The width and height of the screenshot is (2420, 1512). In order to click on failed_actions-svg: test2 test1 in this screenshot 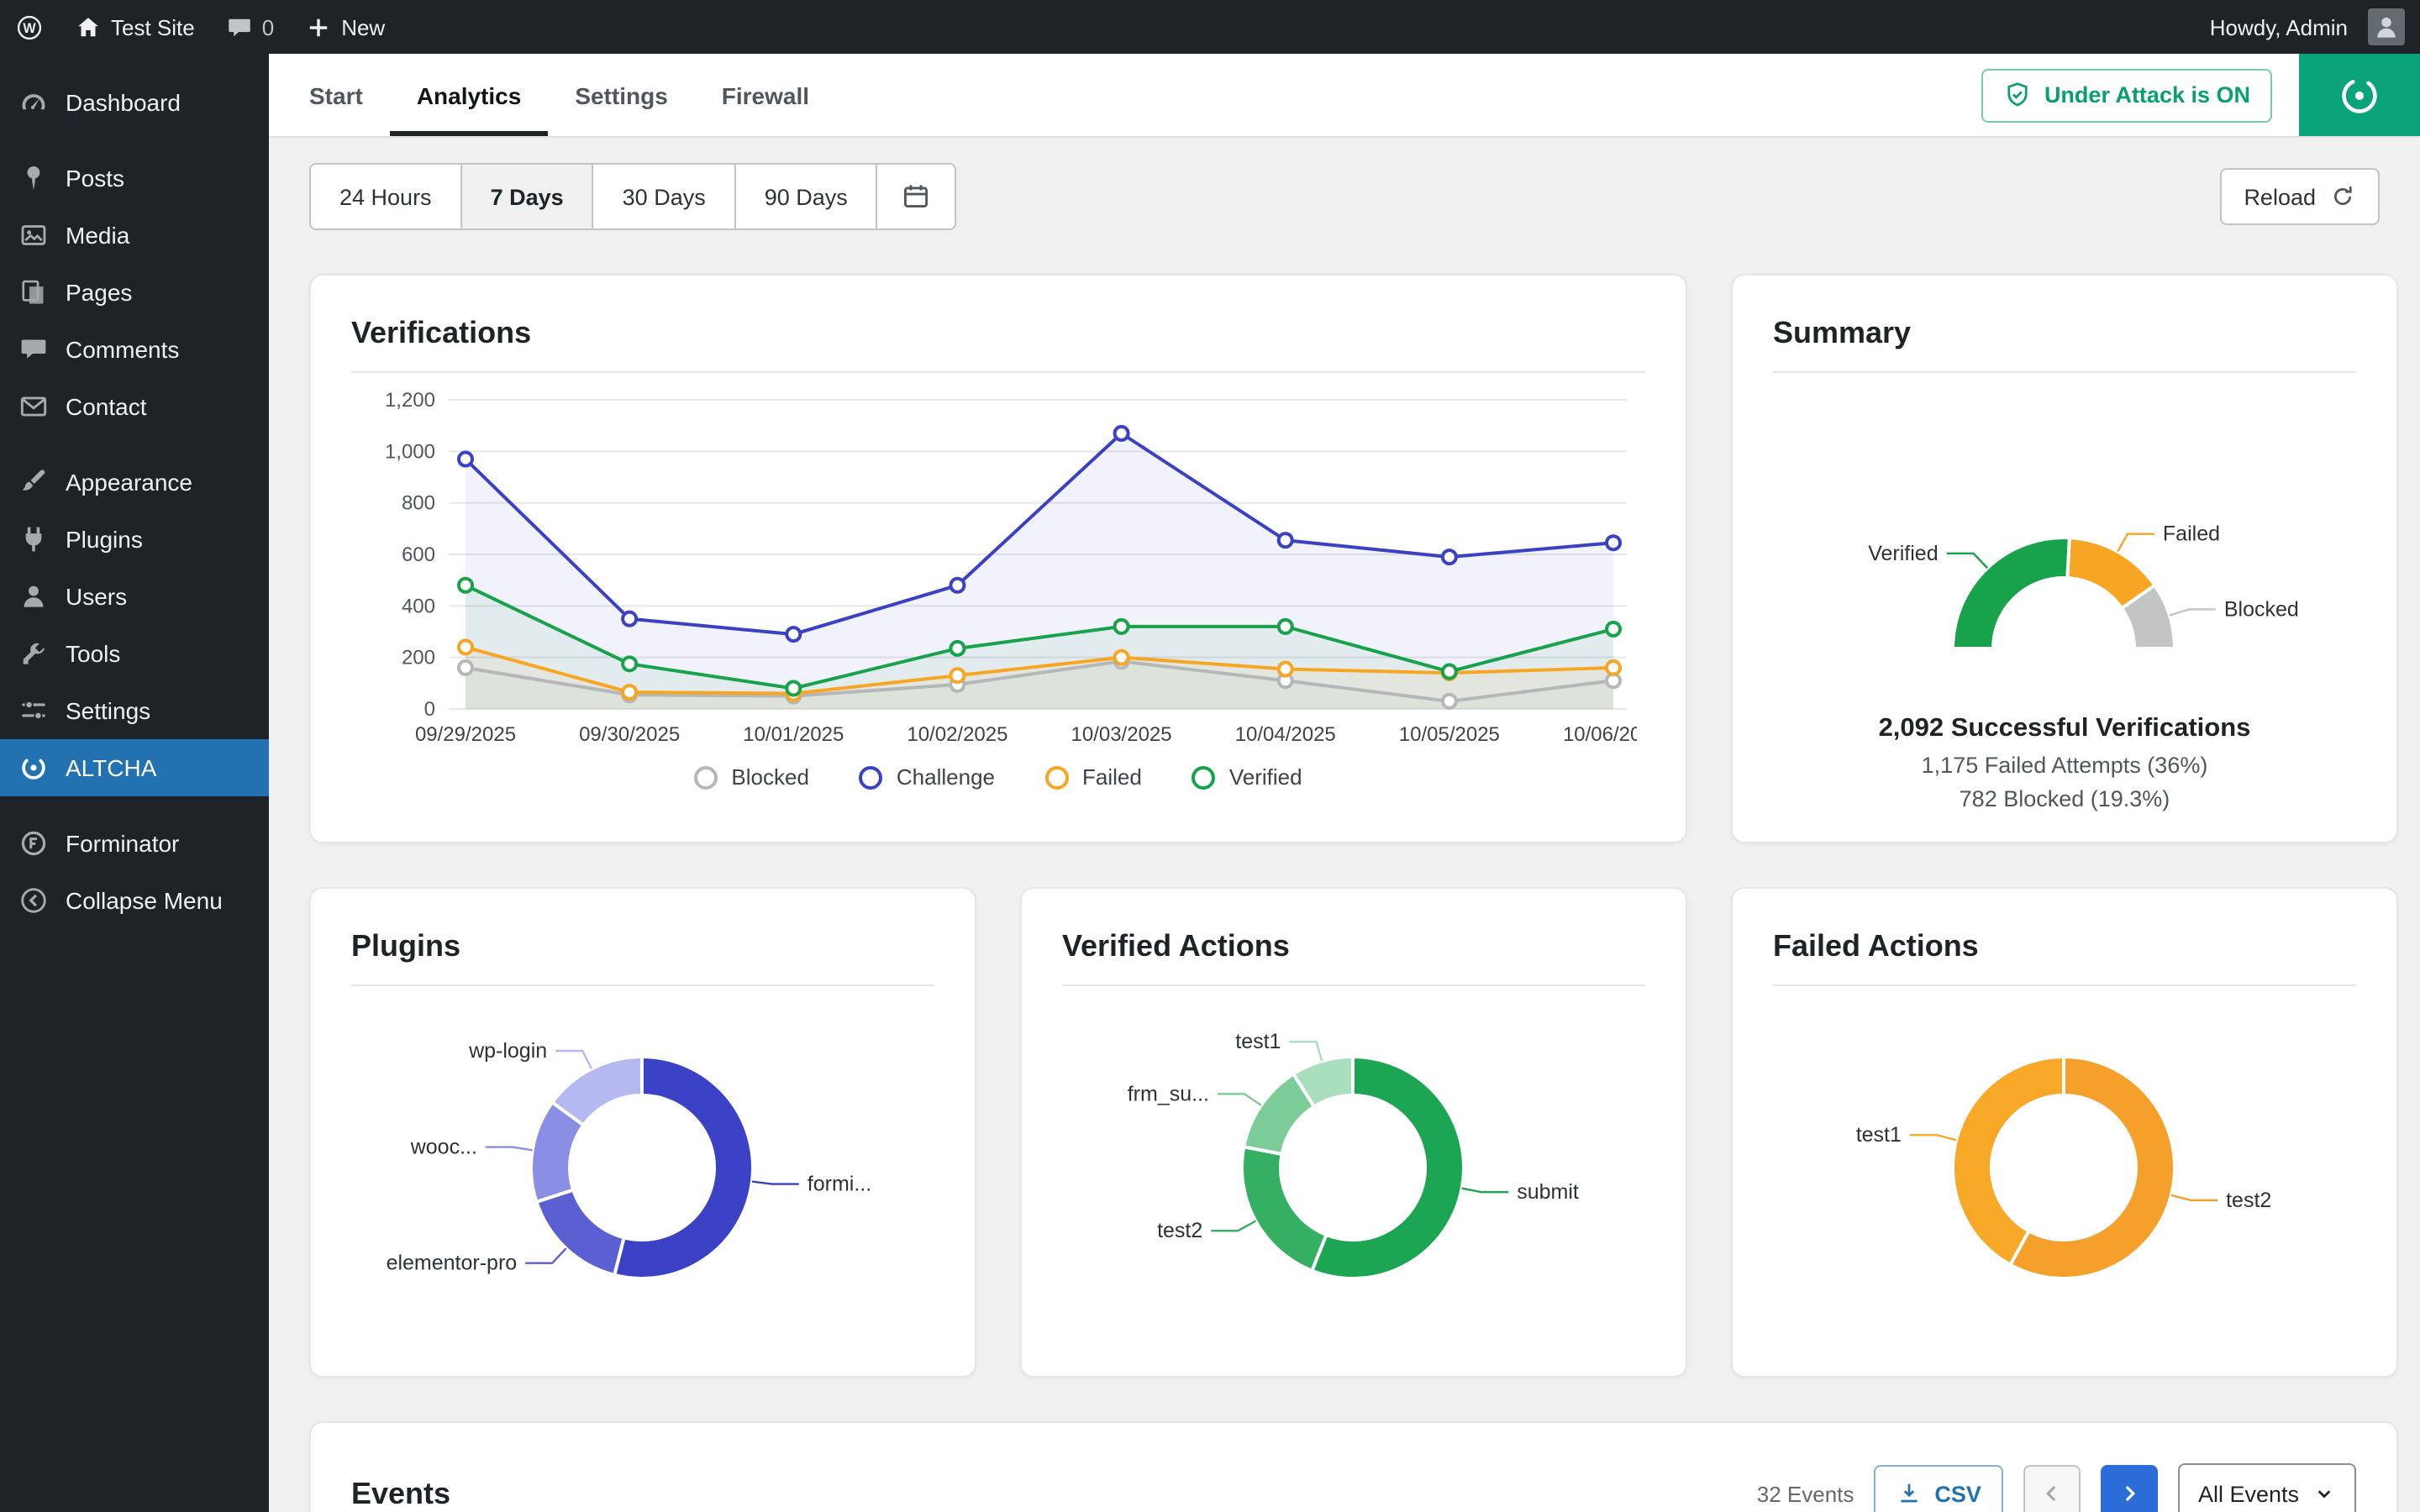, I will do `click(2063, 1167)`.